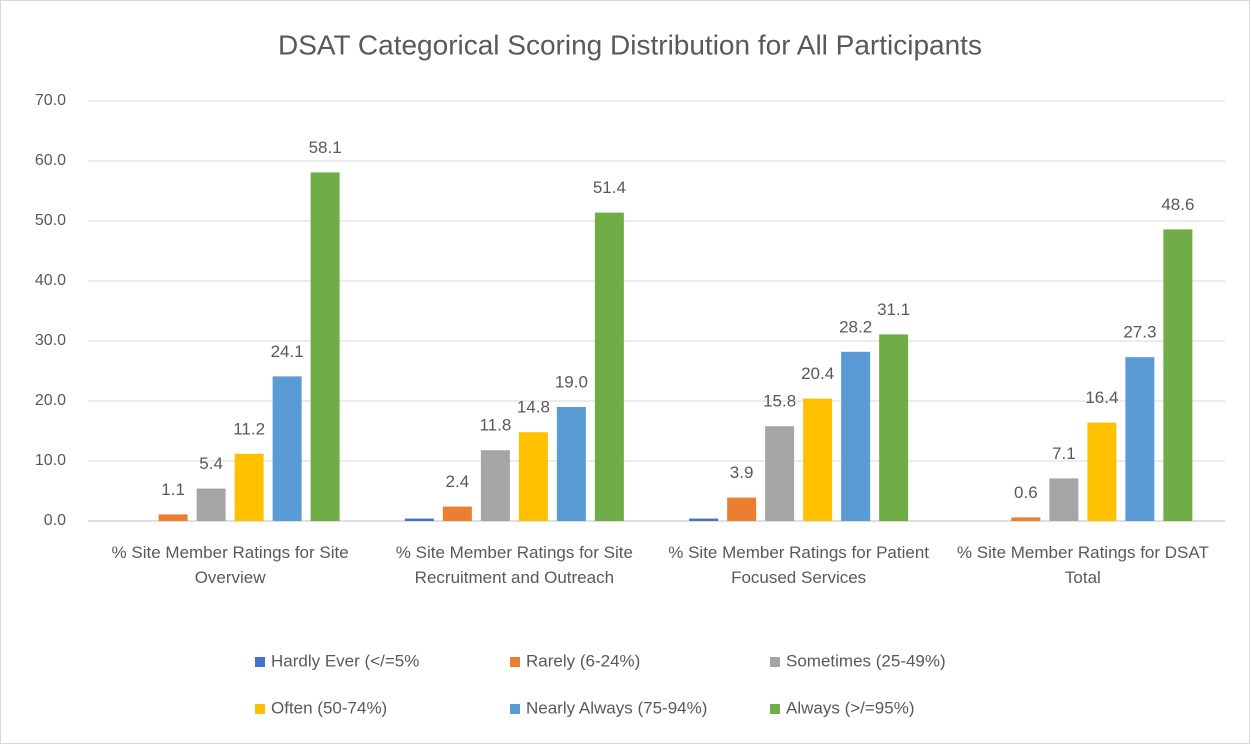 The width and height of the screenshot is (1251, 745). I want to click on data-label: 31.1, so click(893, 309).